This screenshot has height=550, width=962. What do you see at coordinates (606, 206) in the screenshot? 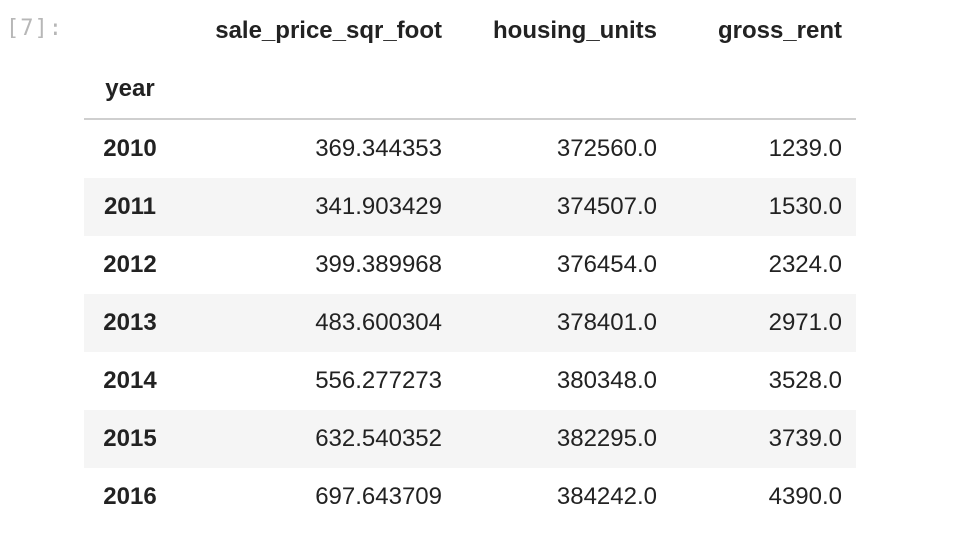
I see `cell-housing-units: 374507.0` at bounding box center [606, 206].